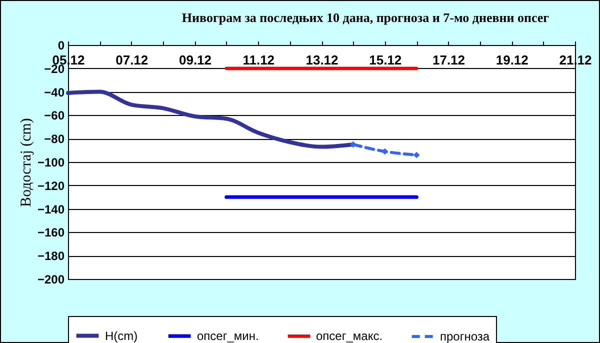  What do you see at coordinates (54, 115) in the screenshot?
I see `y-tick-label: −60` at bounding box center [54, 115].